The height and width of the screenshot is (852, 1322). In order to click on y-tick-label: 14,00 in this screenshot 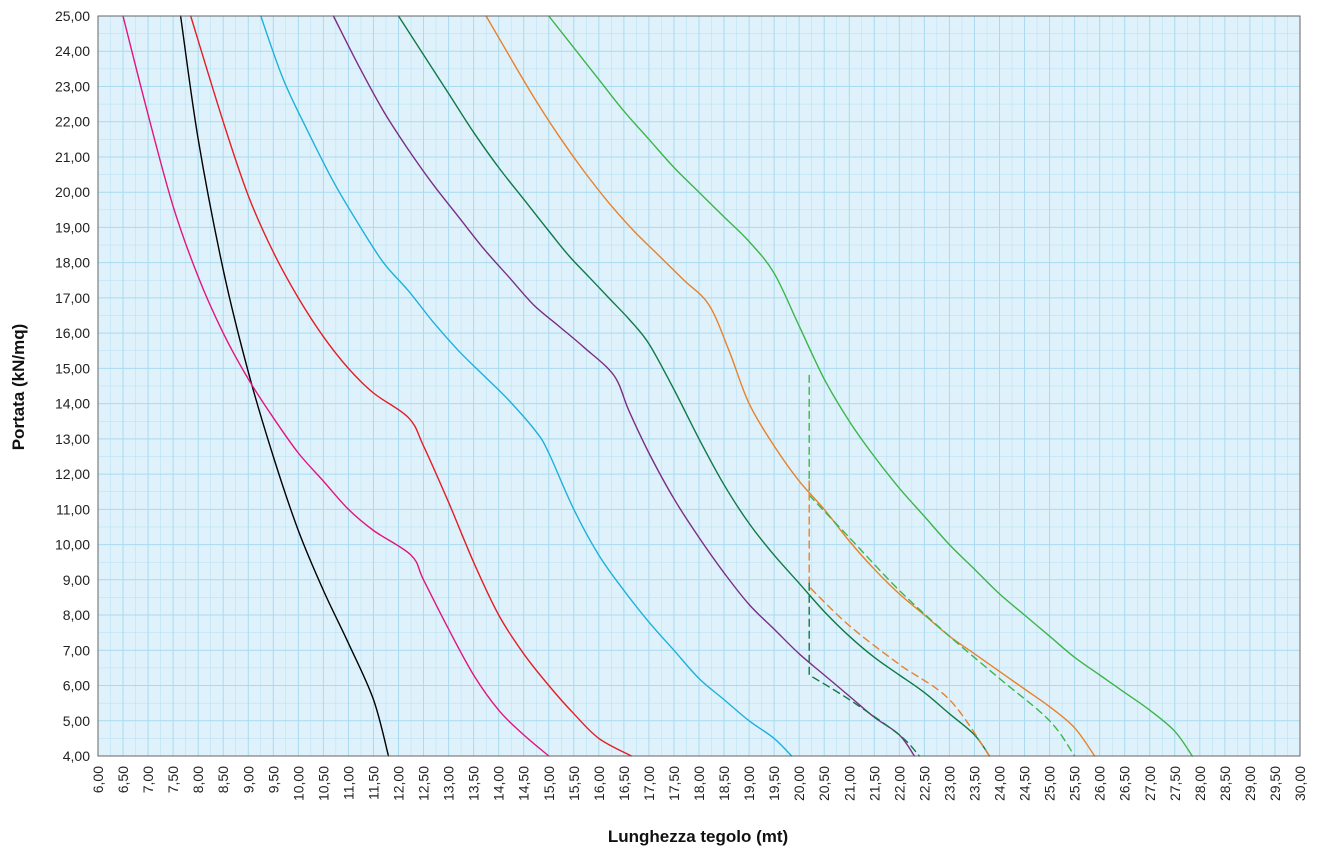, I will do `click(72, 404)`.